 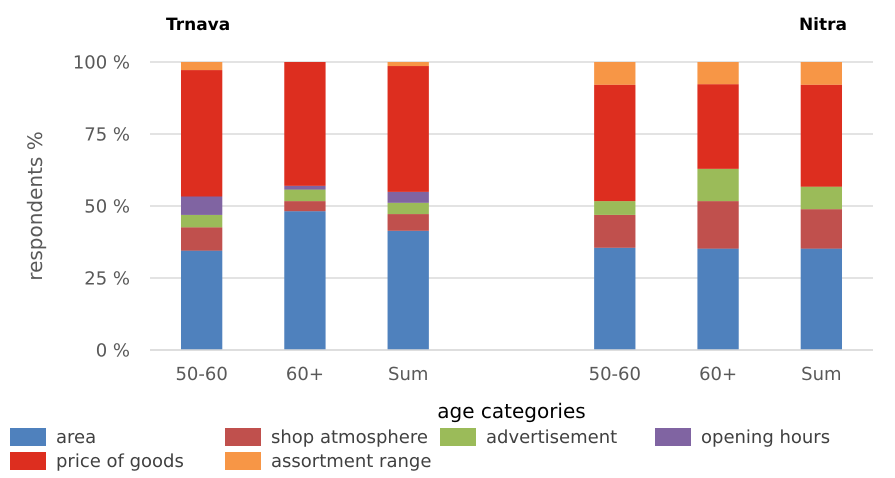 What do you see at coordinates (552, 437) in the screenshot?
I see `legend-label: advertisement` at bounding box center [552, 437].